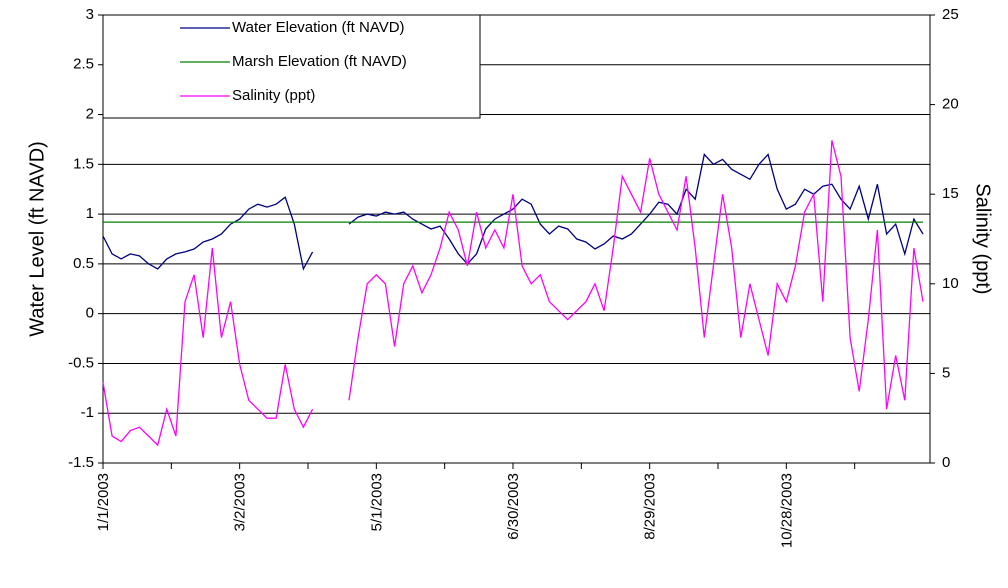 This screenshot has height=588, width=1008. I want to click on y-tick-label: -1, so click(87, 412).